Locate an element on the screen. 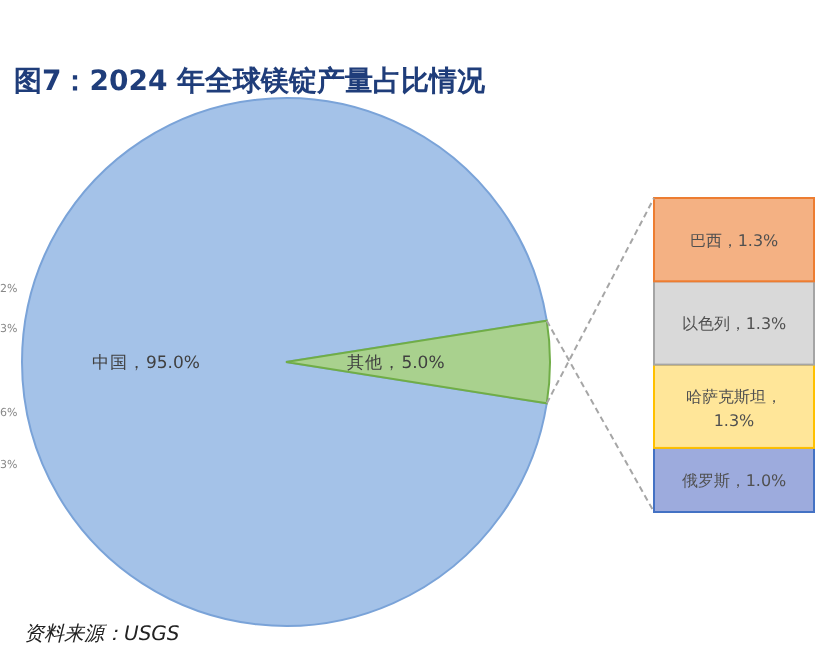 The image size is (822, 658). pie-slice is located at coordinates (418, 362).